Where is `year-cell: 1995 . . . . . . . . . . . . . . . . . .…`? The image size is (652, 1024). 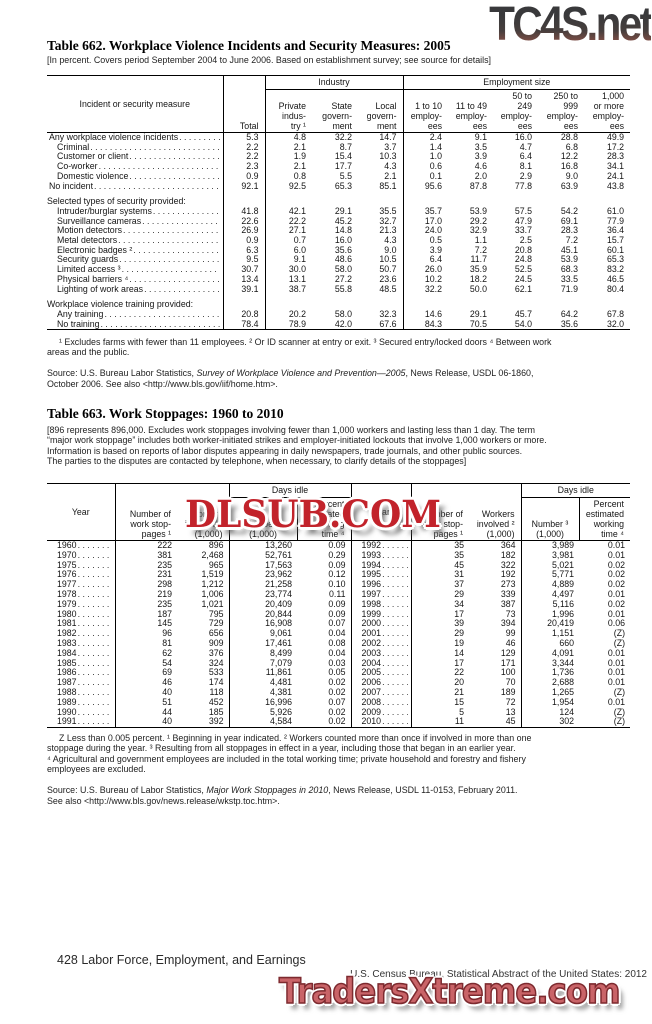
year-cell: 1995 . . . . . . . . . . . . . . . . . .… is located at coordinates (381, 575).